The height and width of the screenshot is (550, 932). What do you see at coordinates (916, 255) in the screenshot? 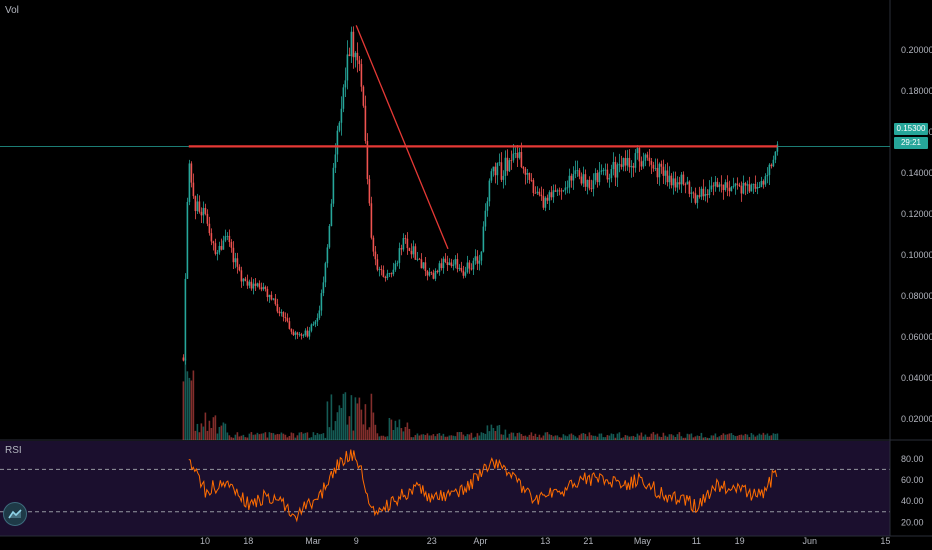
I see `price-tick-label: 0.10000` at bounding box center [916, 255].